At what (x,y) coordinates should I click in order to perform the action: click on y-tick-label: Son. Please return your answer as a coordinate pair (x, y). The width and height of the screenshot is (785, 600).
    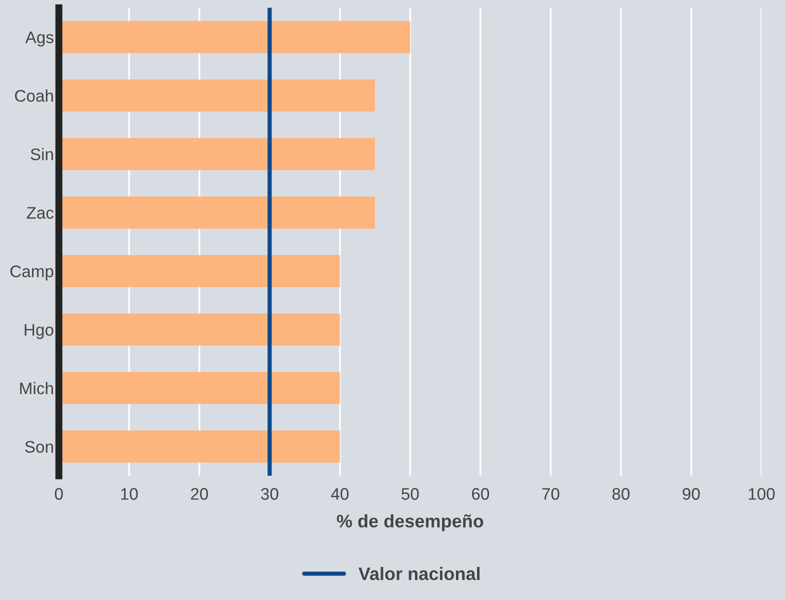
    Looking at the image, I should click on (39, 446).